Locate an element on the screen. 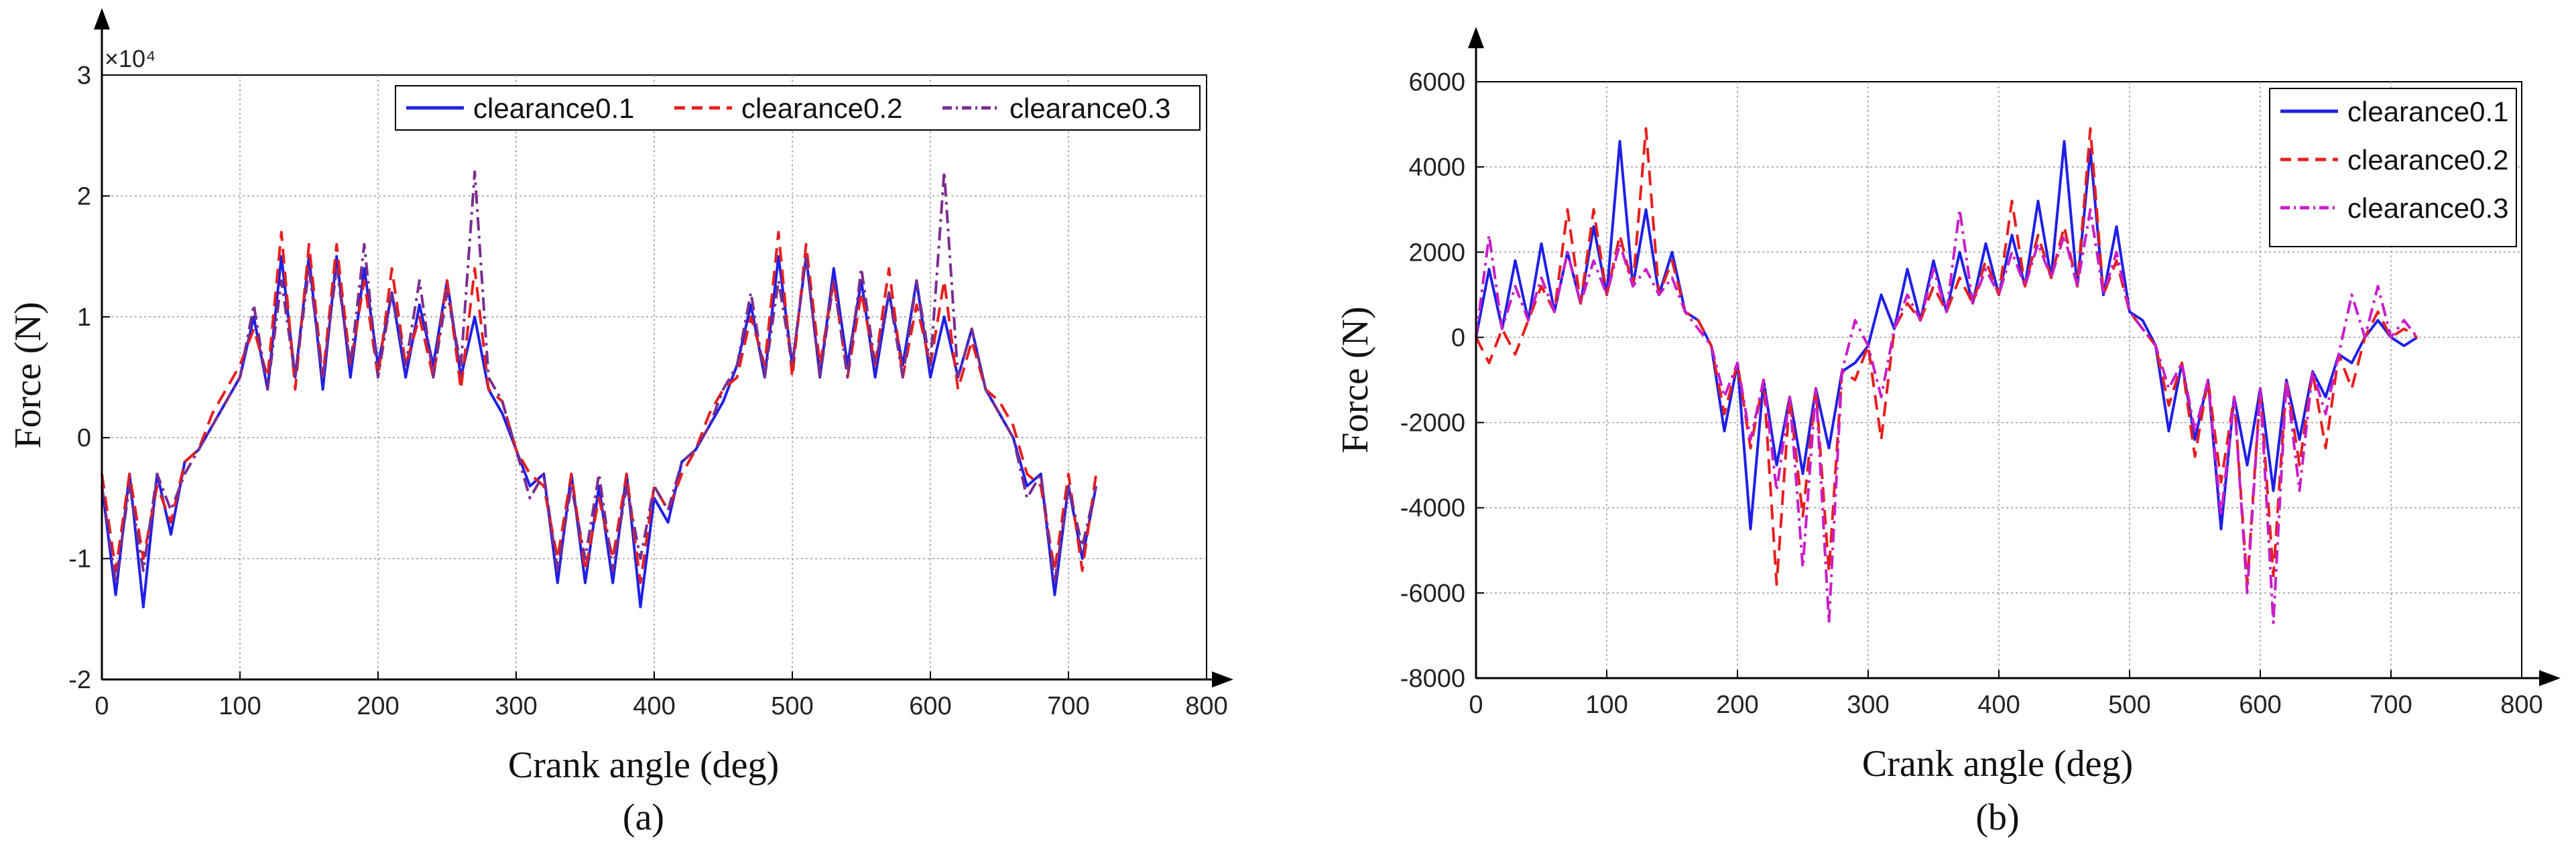 The height and width of the screenshot is (849, 2576). y-arrowhead-b is located at coordinates (1476, 37).